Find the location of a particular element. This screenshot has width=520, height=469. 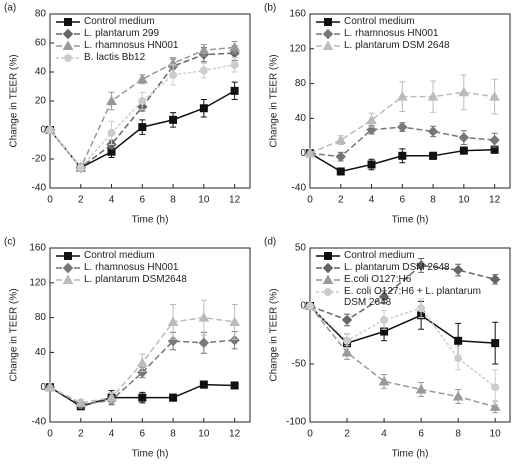

legend-text: E.coli O127:H6 is located at coordinates (378, 279).